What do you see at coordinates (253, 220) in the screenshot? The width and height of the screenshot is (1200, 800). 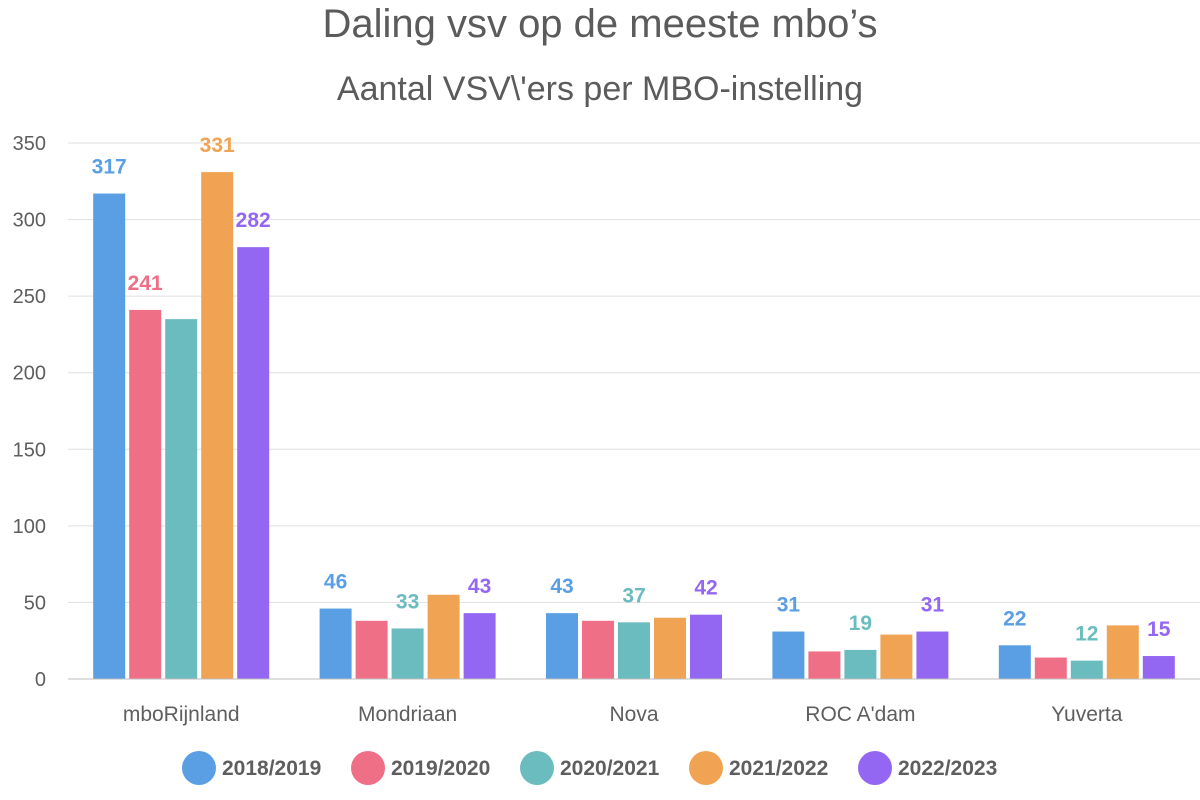 I see `data-label: 282` at bounding box center [253, 220].